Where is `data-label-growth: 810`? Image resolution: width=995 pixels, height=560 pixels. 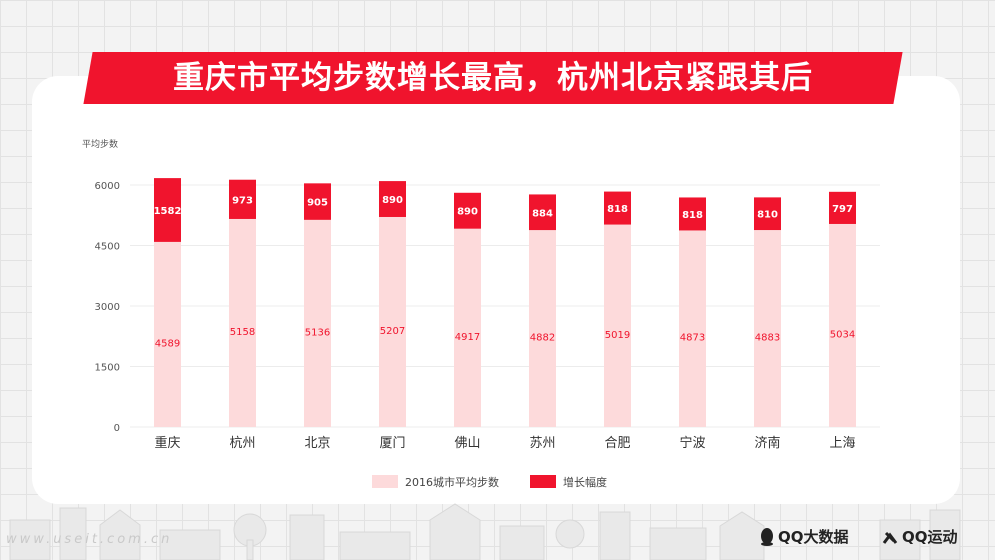
data-label-growth: 810 is located at coordinates (767, 215).